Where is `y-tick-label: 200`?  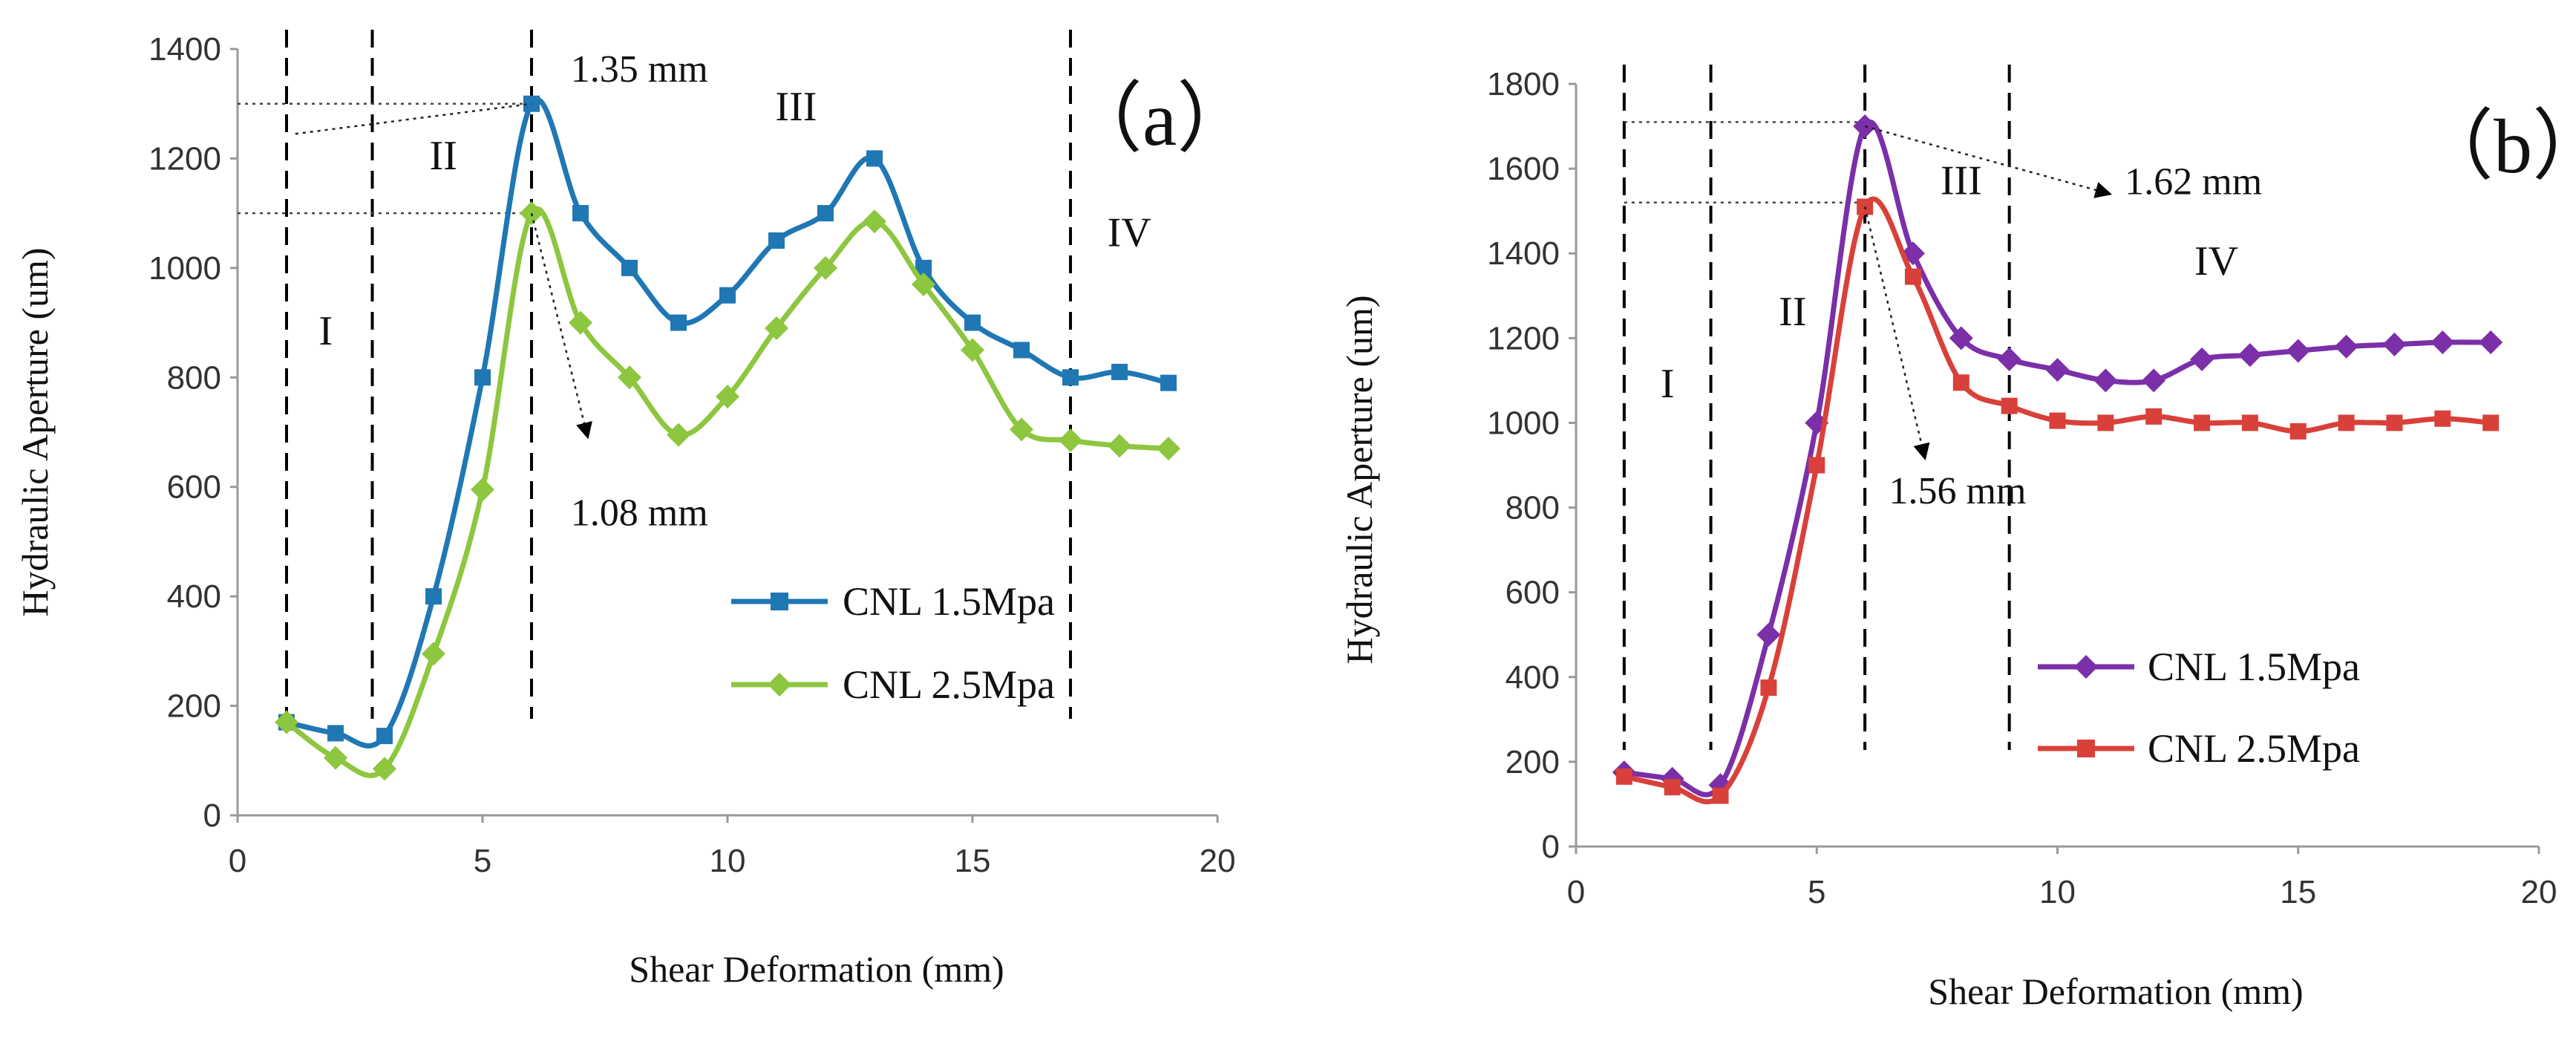 y-tick-label: 200 is located at coordinates (1533, 762).